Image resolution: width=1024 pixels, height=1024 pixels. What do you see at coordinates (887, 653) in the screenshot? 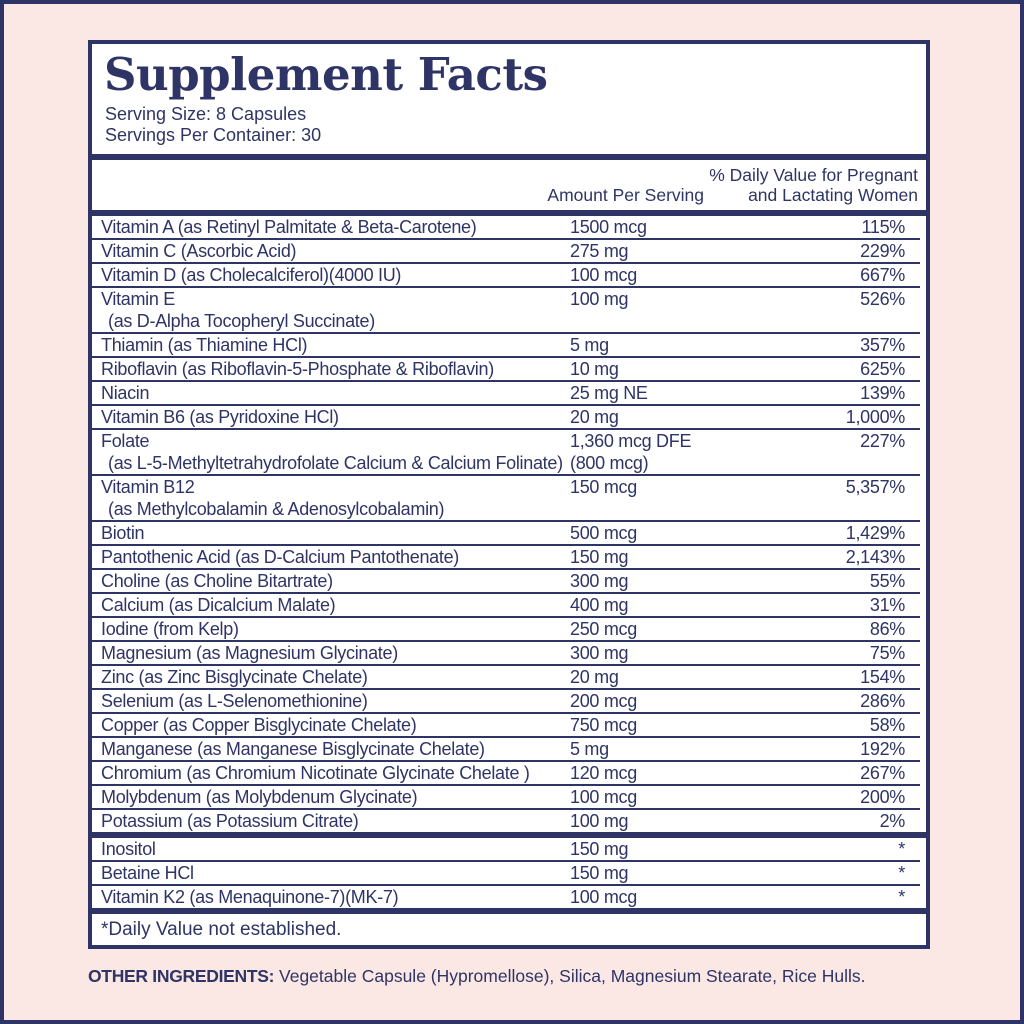
I see `nutrient-daily-value: 75%` at bounding box center [887, 653].